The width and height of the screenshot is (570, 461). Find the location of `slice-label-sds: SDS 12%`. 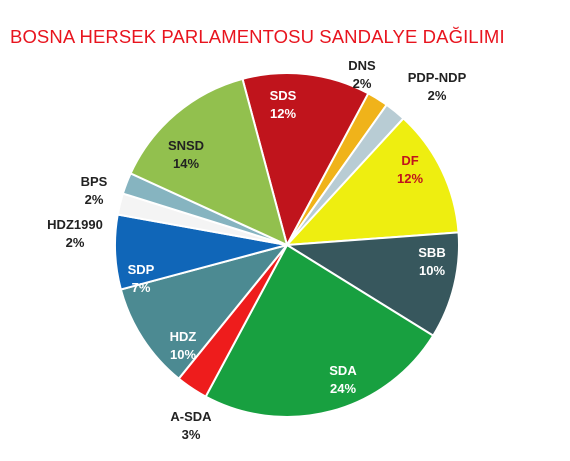

slice-label-sds: SDS 12% is located at coordinates (283, 104).